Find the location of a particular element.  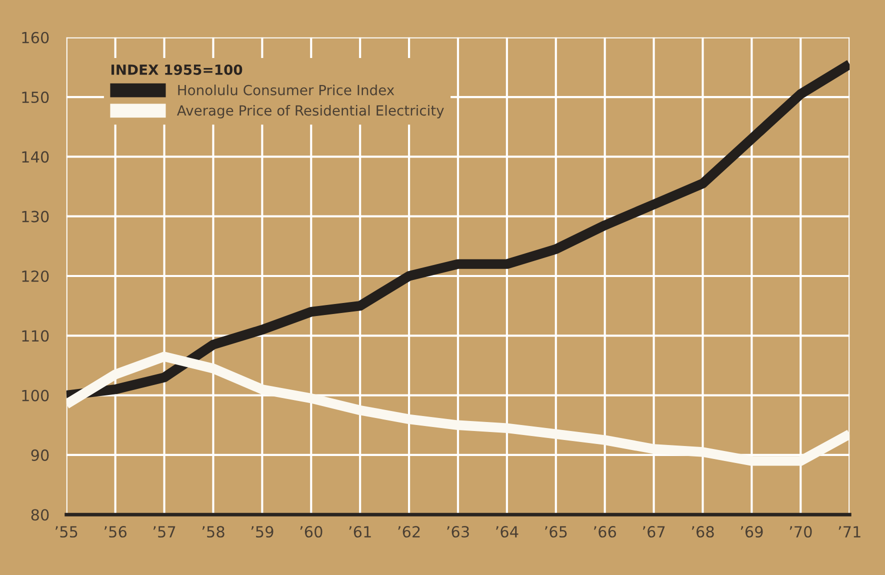

x-tick-label: ’59 is located at coordinates (262, 532).